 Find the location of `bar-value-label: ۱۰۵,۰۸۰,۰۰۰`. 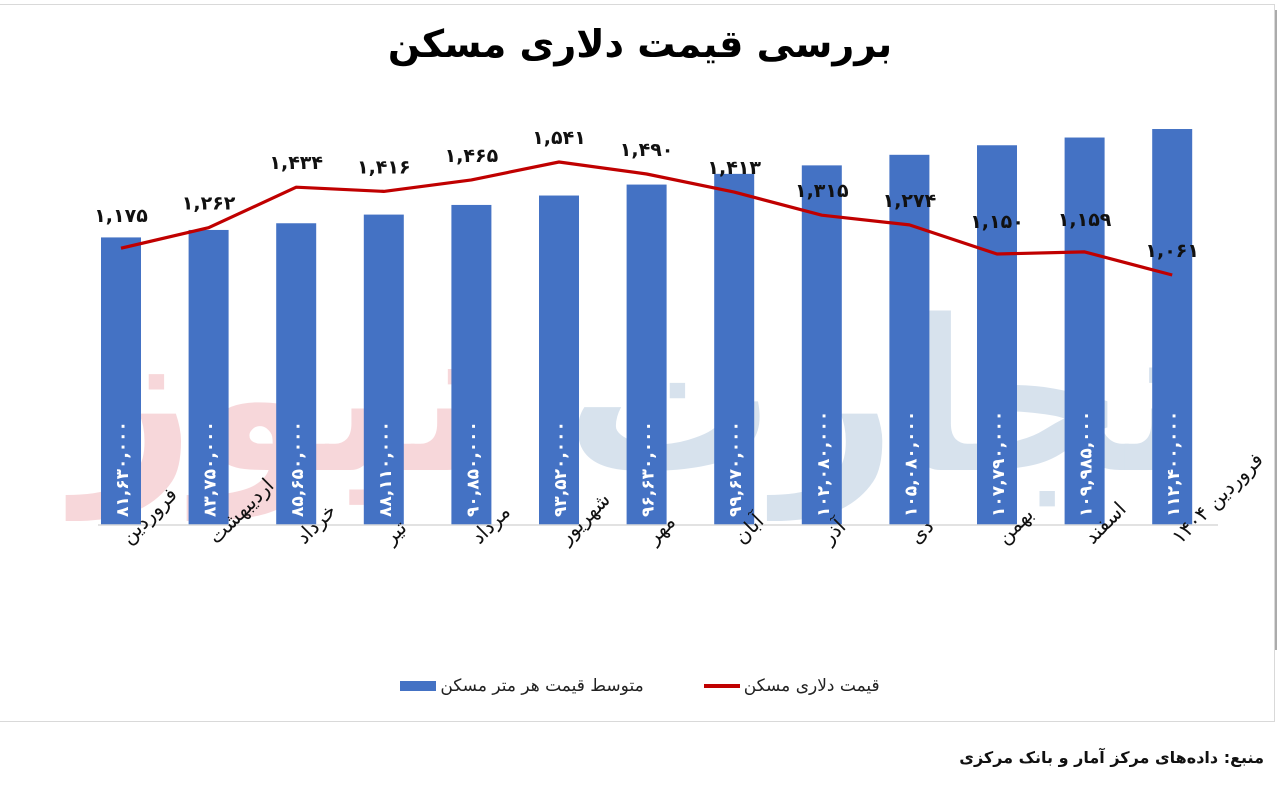

bar-value-label: ۱۰۵,۰۸۰,۰۰۰ is located at coordinates (911, 464).